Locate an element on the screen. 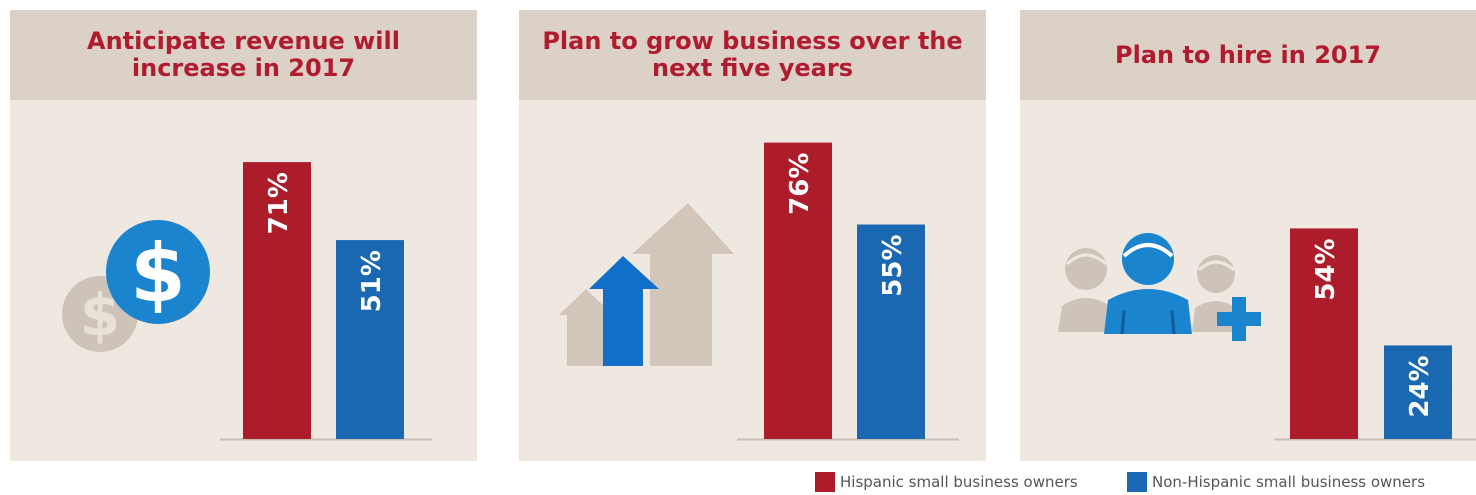 Image resolution: width=1476 pixels, height=495 pixels. panel-header: Plan to hire in 2017 is located at coordinates (1248, 55).